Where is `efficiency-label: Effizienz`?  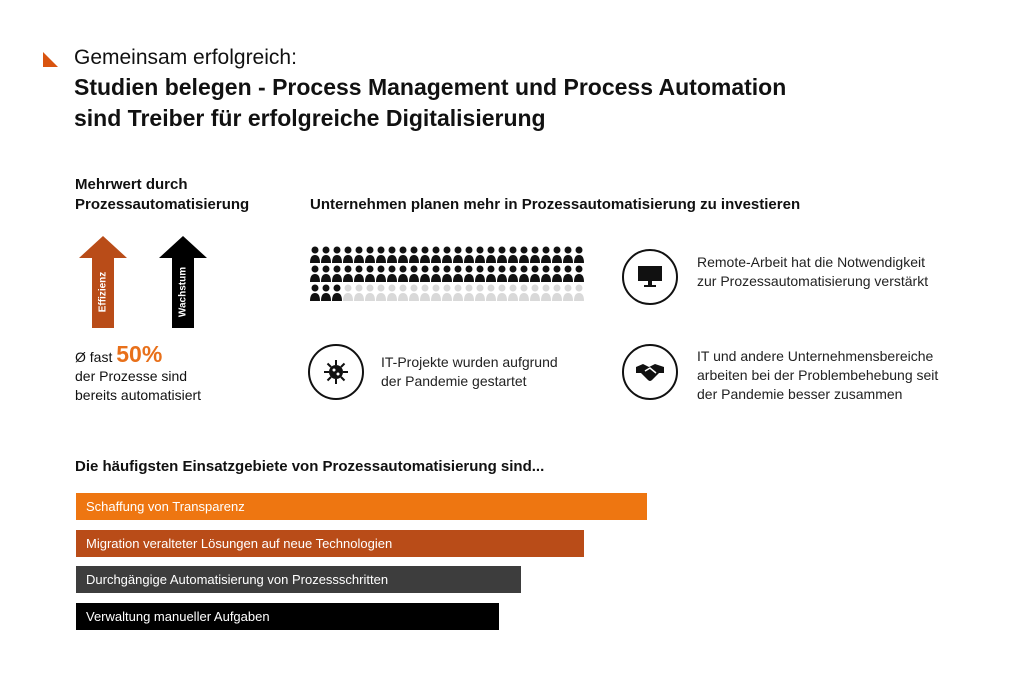 efficiency-label: Effizienz is located at coordinates (103, 292).